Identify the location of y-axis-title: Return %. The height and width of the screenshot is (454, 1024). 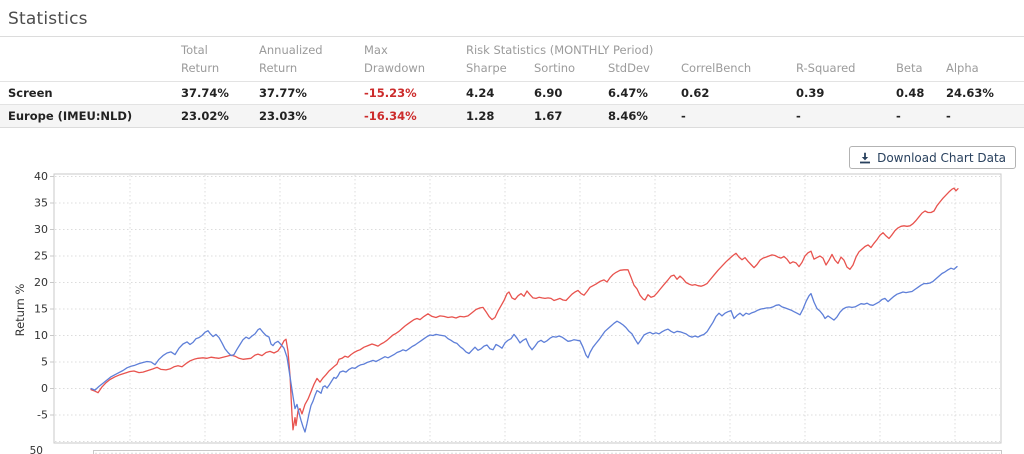
(20, 310).